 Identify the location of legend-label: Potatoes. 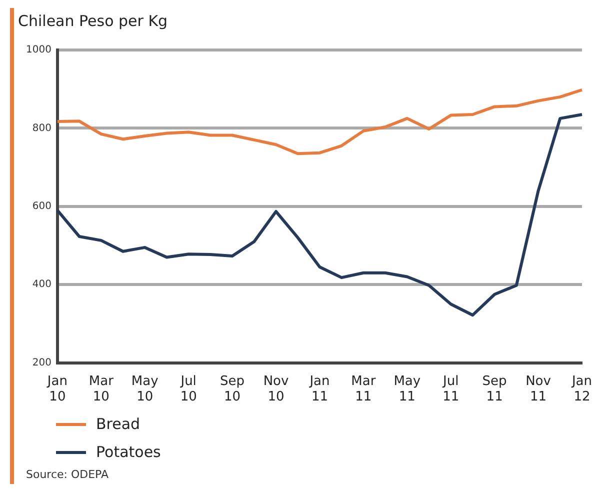
(128, 452).